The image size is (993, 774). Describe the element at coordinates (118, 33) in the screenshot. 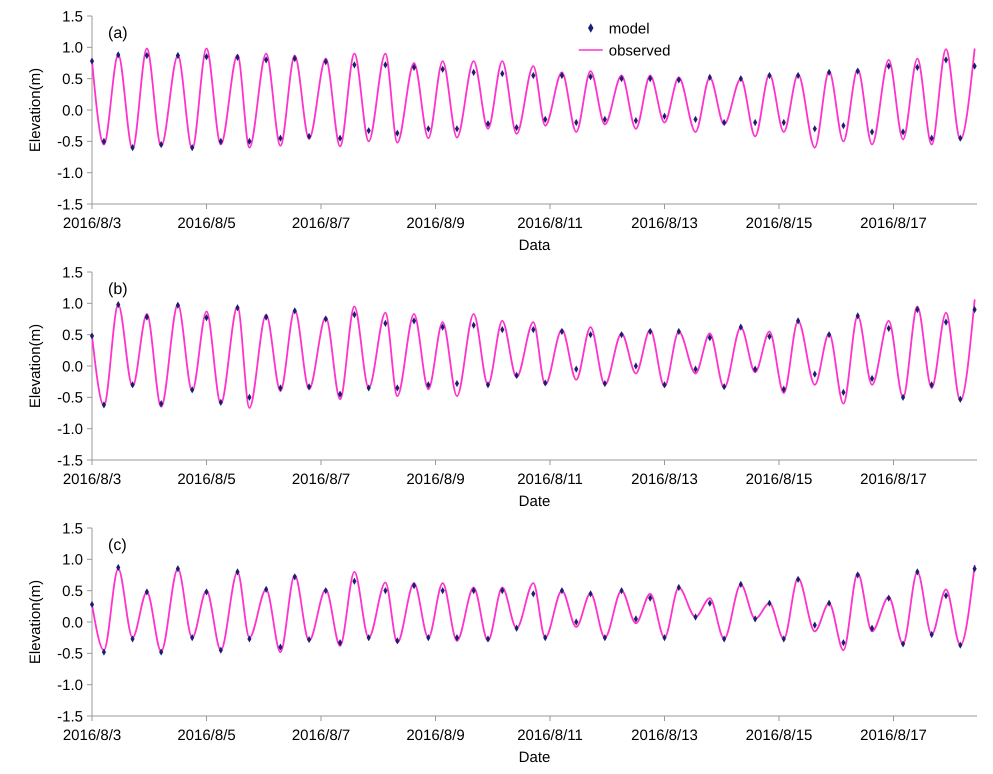

I see `annotation: (a)` at that location.